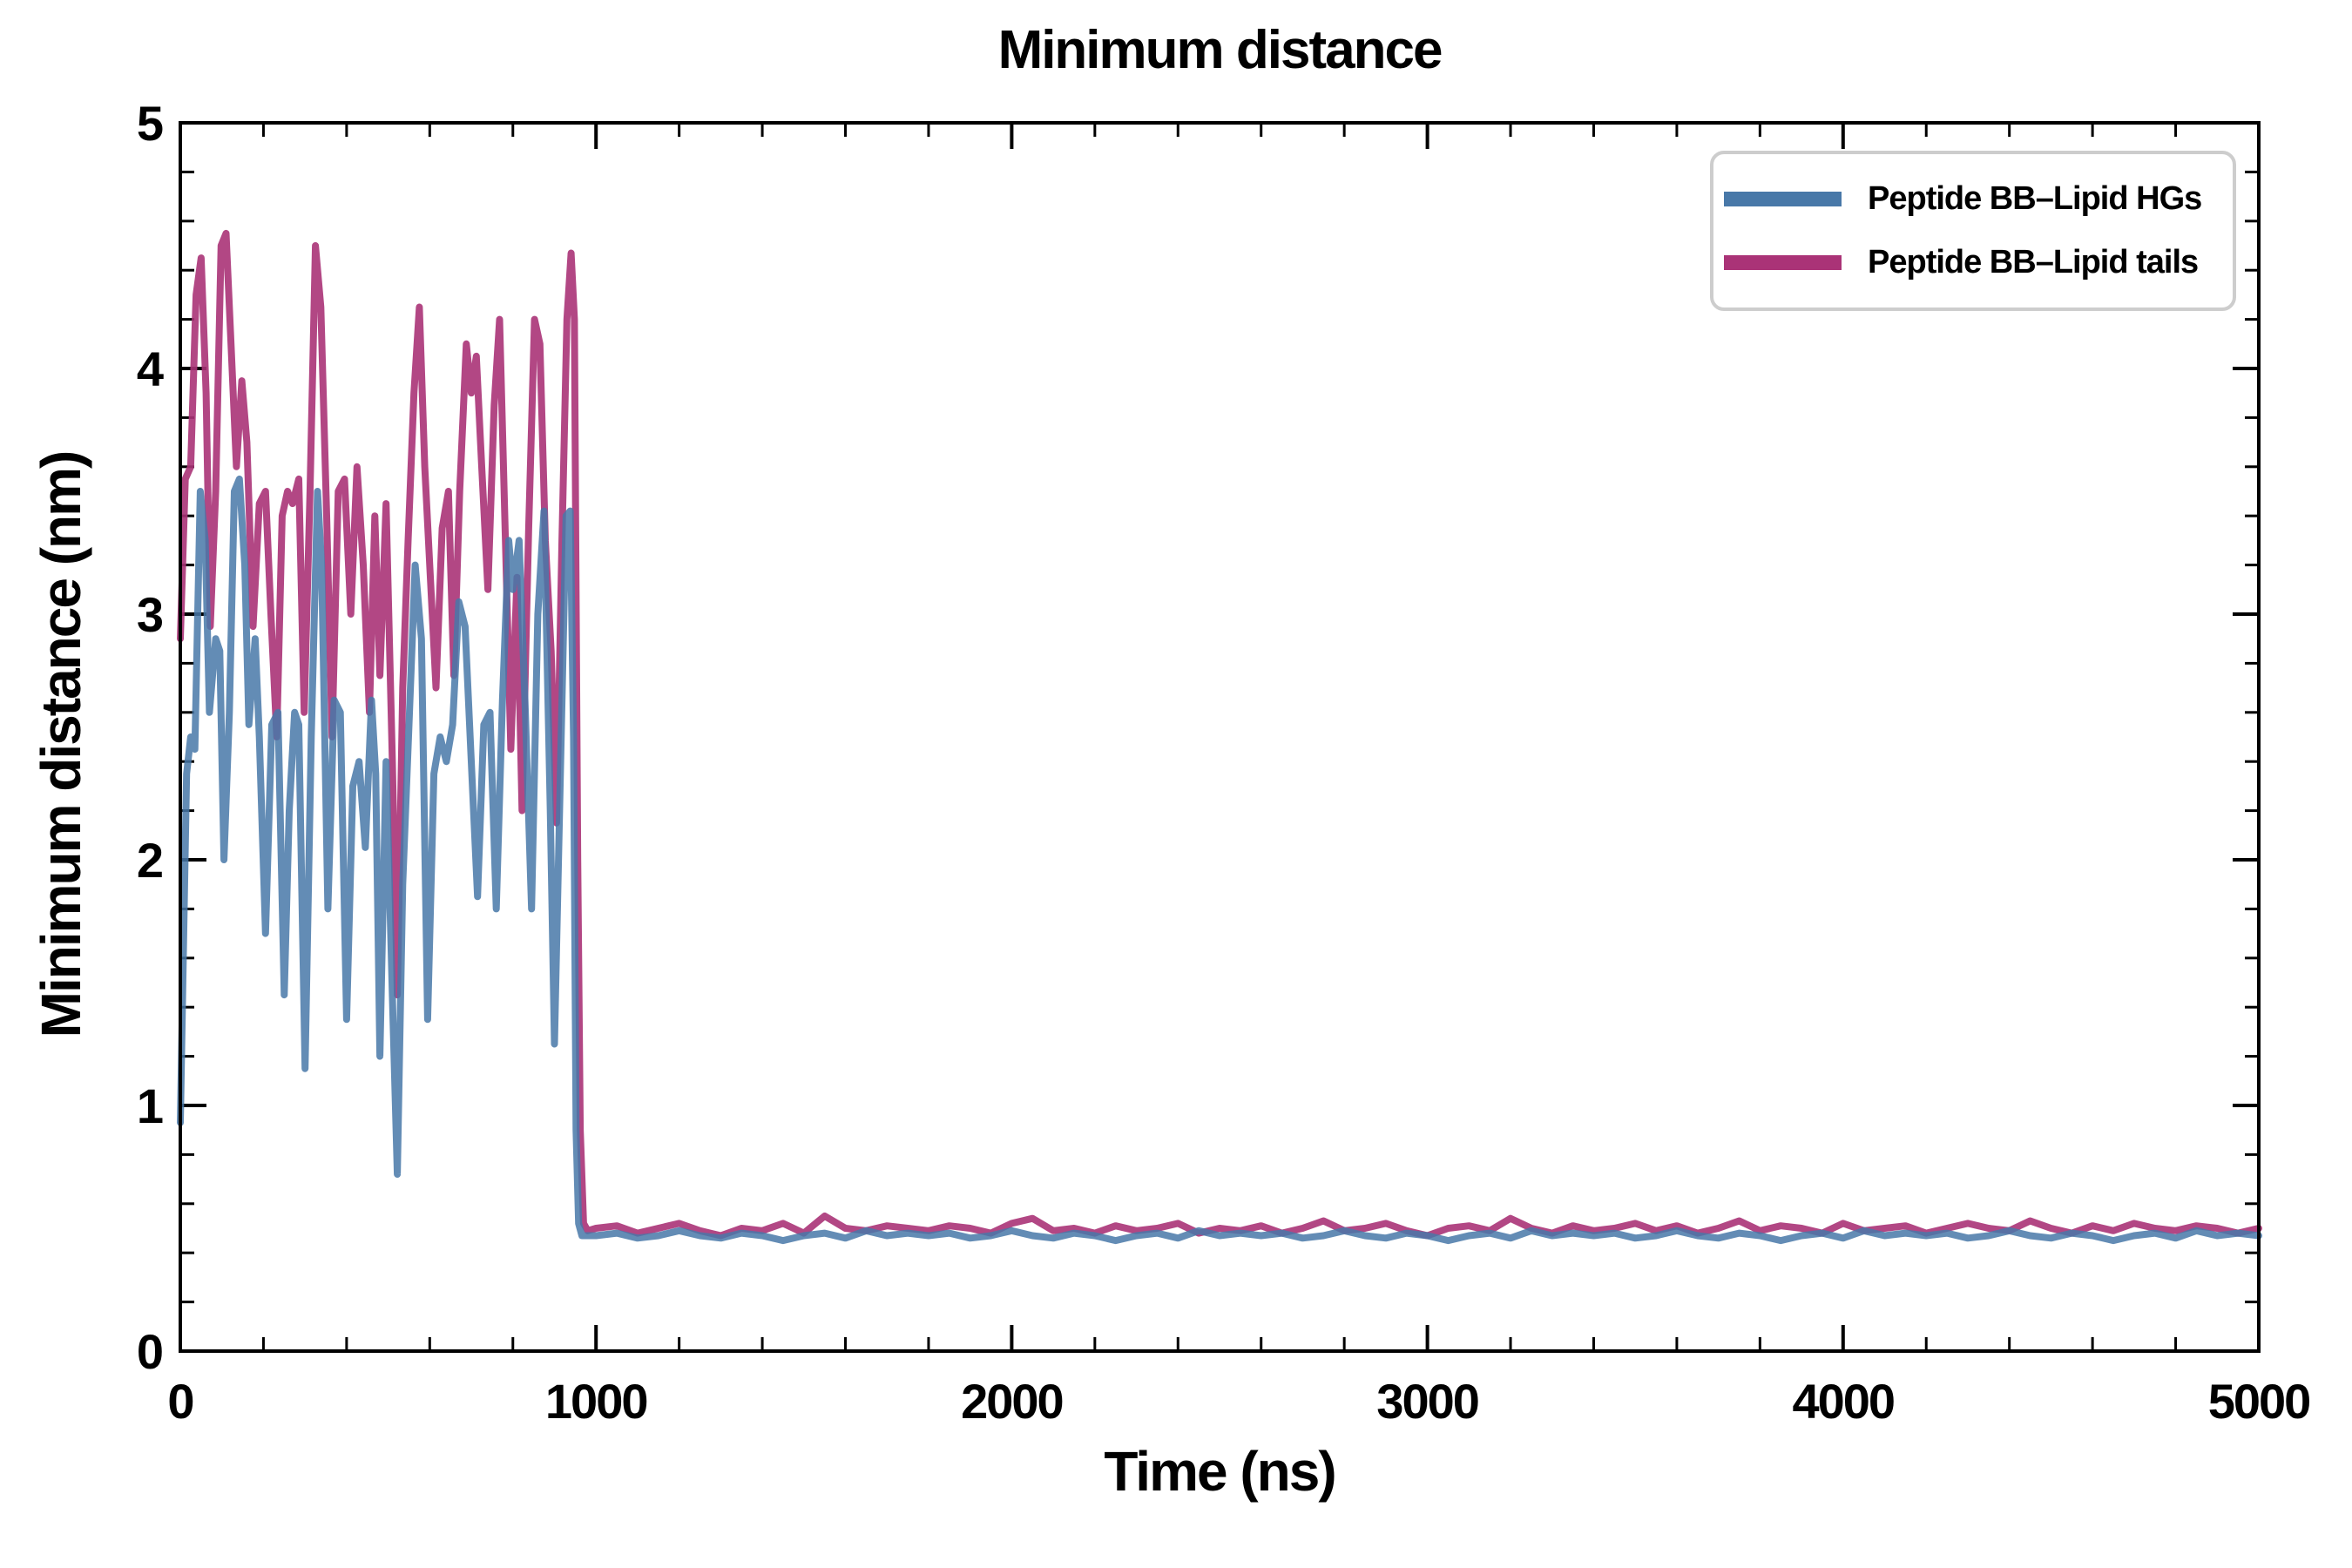 The height and width of the screenshot is (1568, 2352). Describe the element at coordinates (1012, 1401) in the screenshot. I see `x-tick-label: 2000` at that location.